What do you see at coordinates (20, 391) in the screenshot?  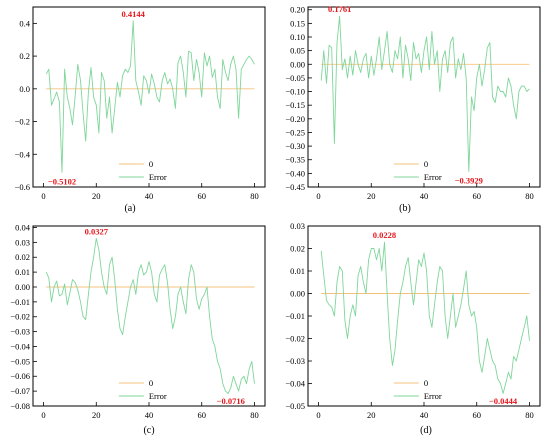 I see `y-tick-label: −0.07` at bounding box center [20, 391].